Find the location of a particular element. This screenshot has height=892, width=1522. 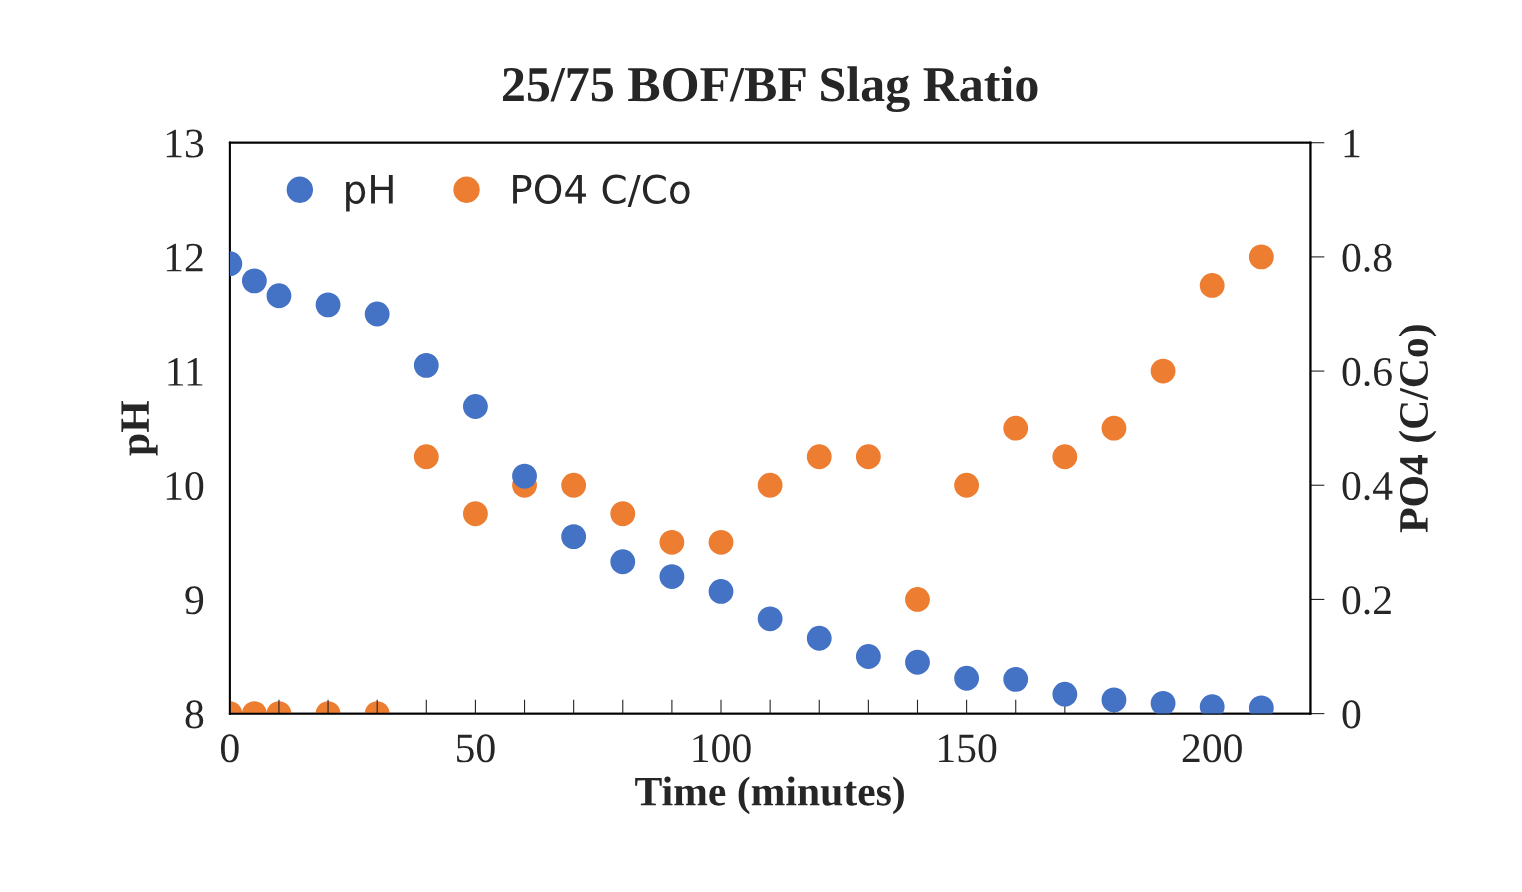

legend-label: pH is located at coordinates (369, 193).